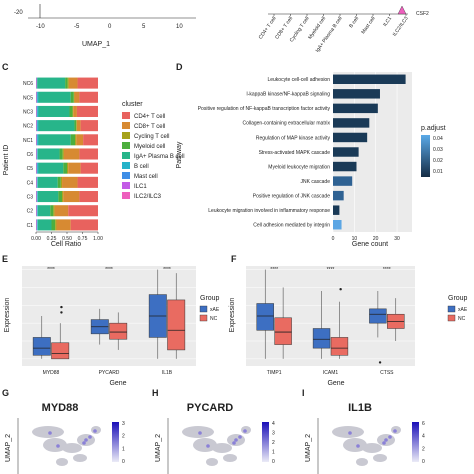  I want to click on group-legend-label: xAE, so click(463, 310).